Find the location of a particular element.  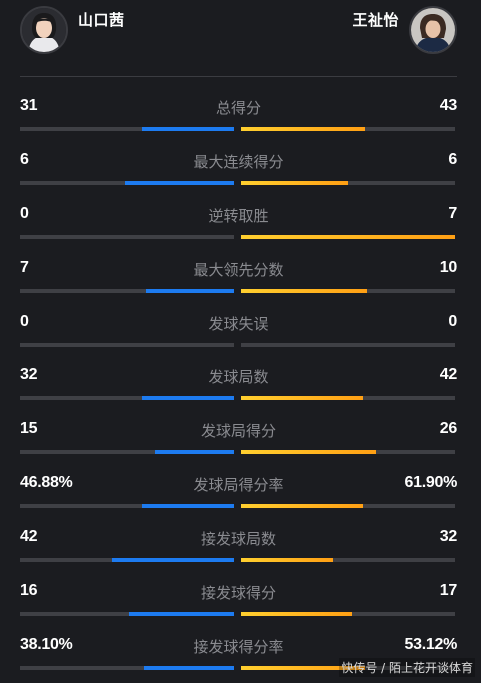

stat-row: 15 发球局得分 26 is located at coordinates (238, 443).